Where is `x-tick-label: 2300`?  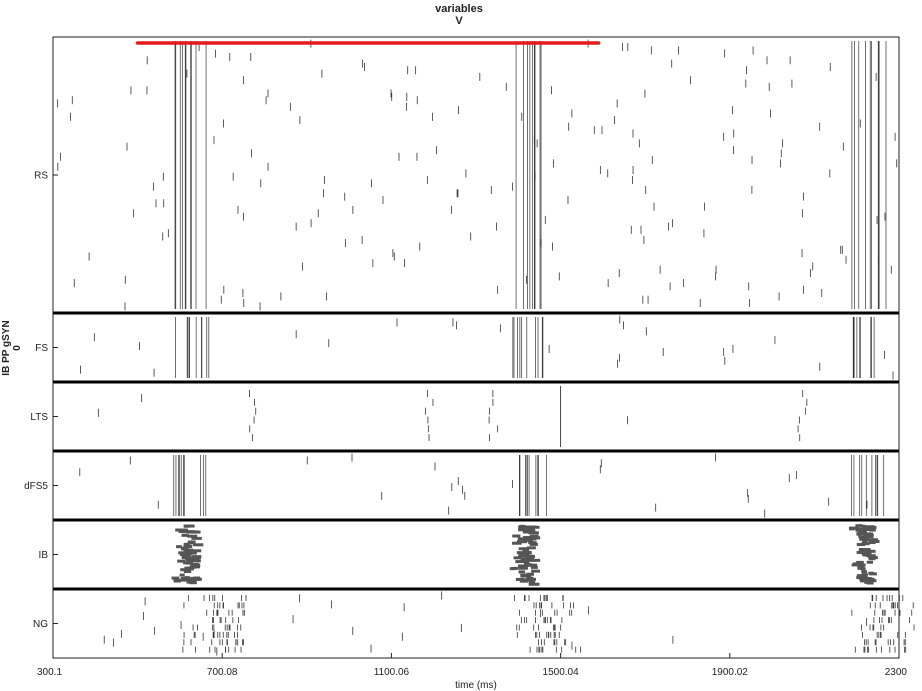 x-tick-label: 2300 is located at coordinates (896, 672).